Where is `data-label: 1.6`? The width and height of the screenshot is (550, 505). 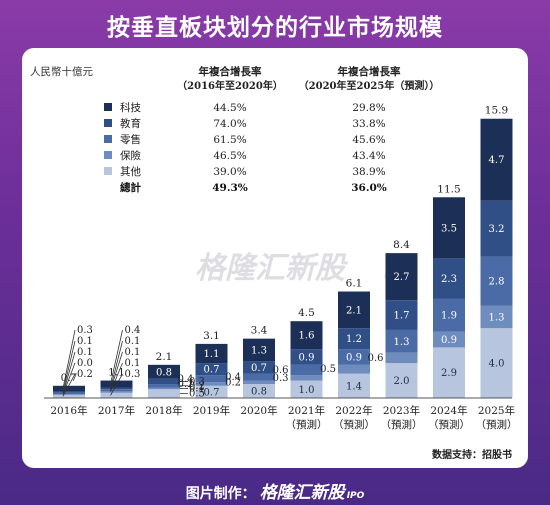 data-label: 1.6 is located at coordinates (307, 336).